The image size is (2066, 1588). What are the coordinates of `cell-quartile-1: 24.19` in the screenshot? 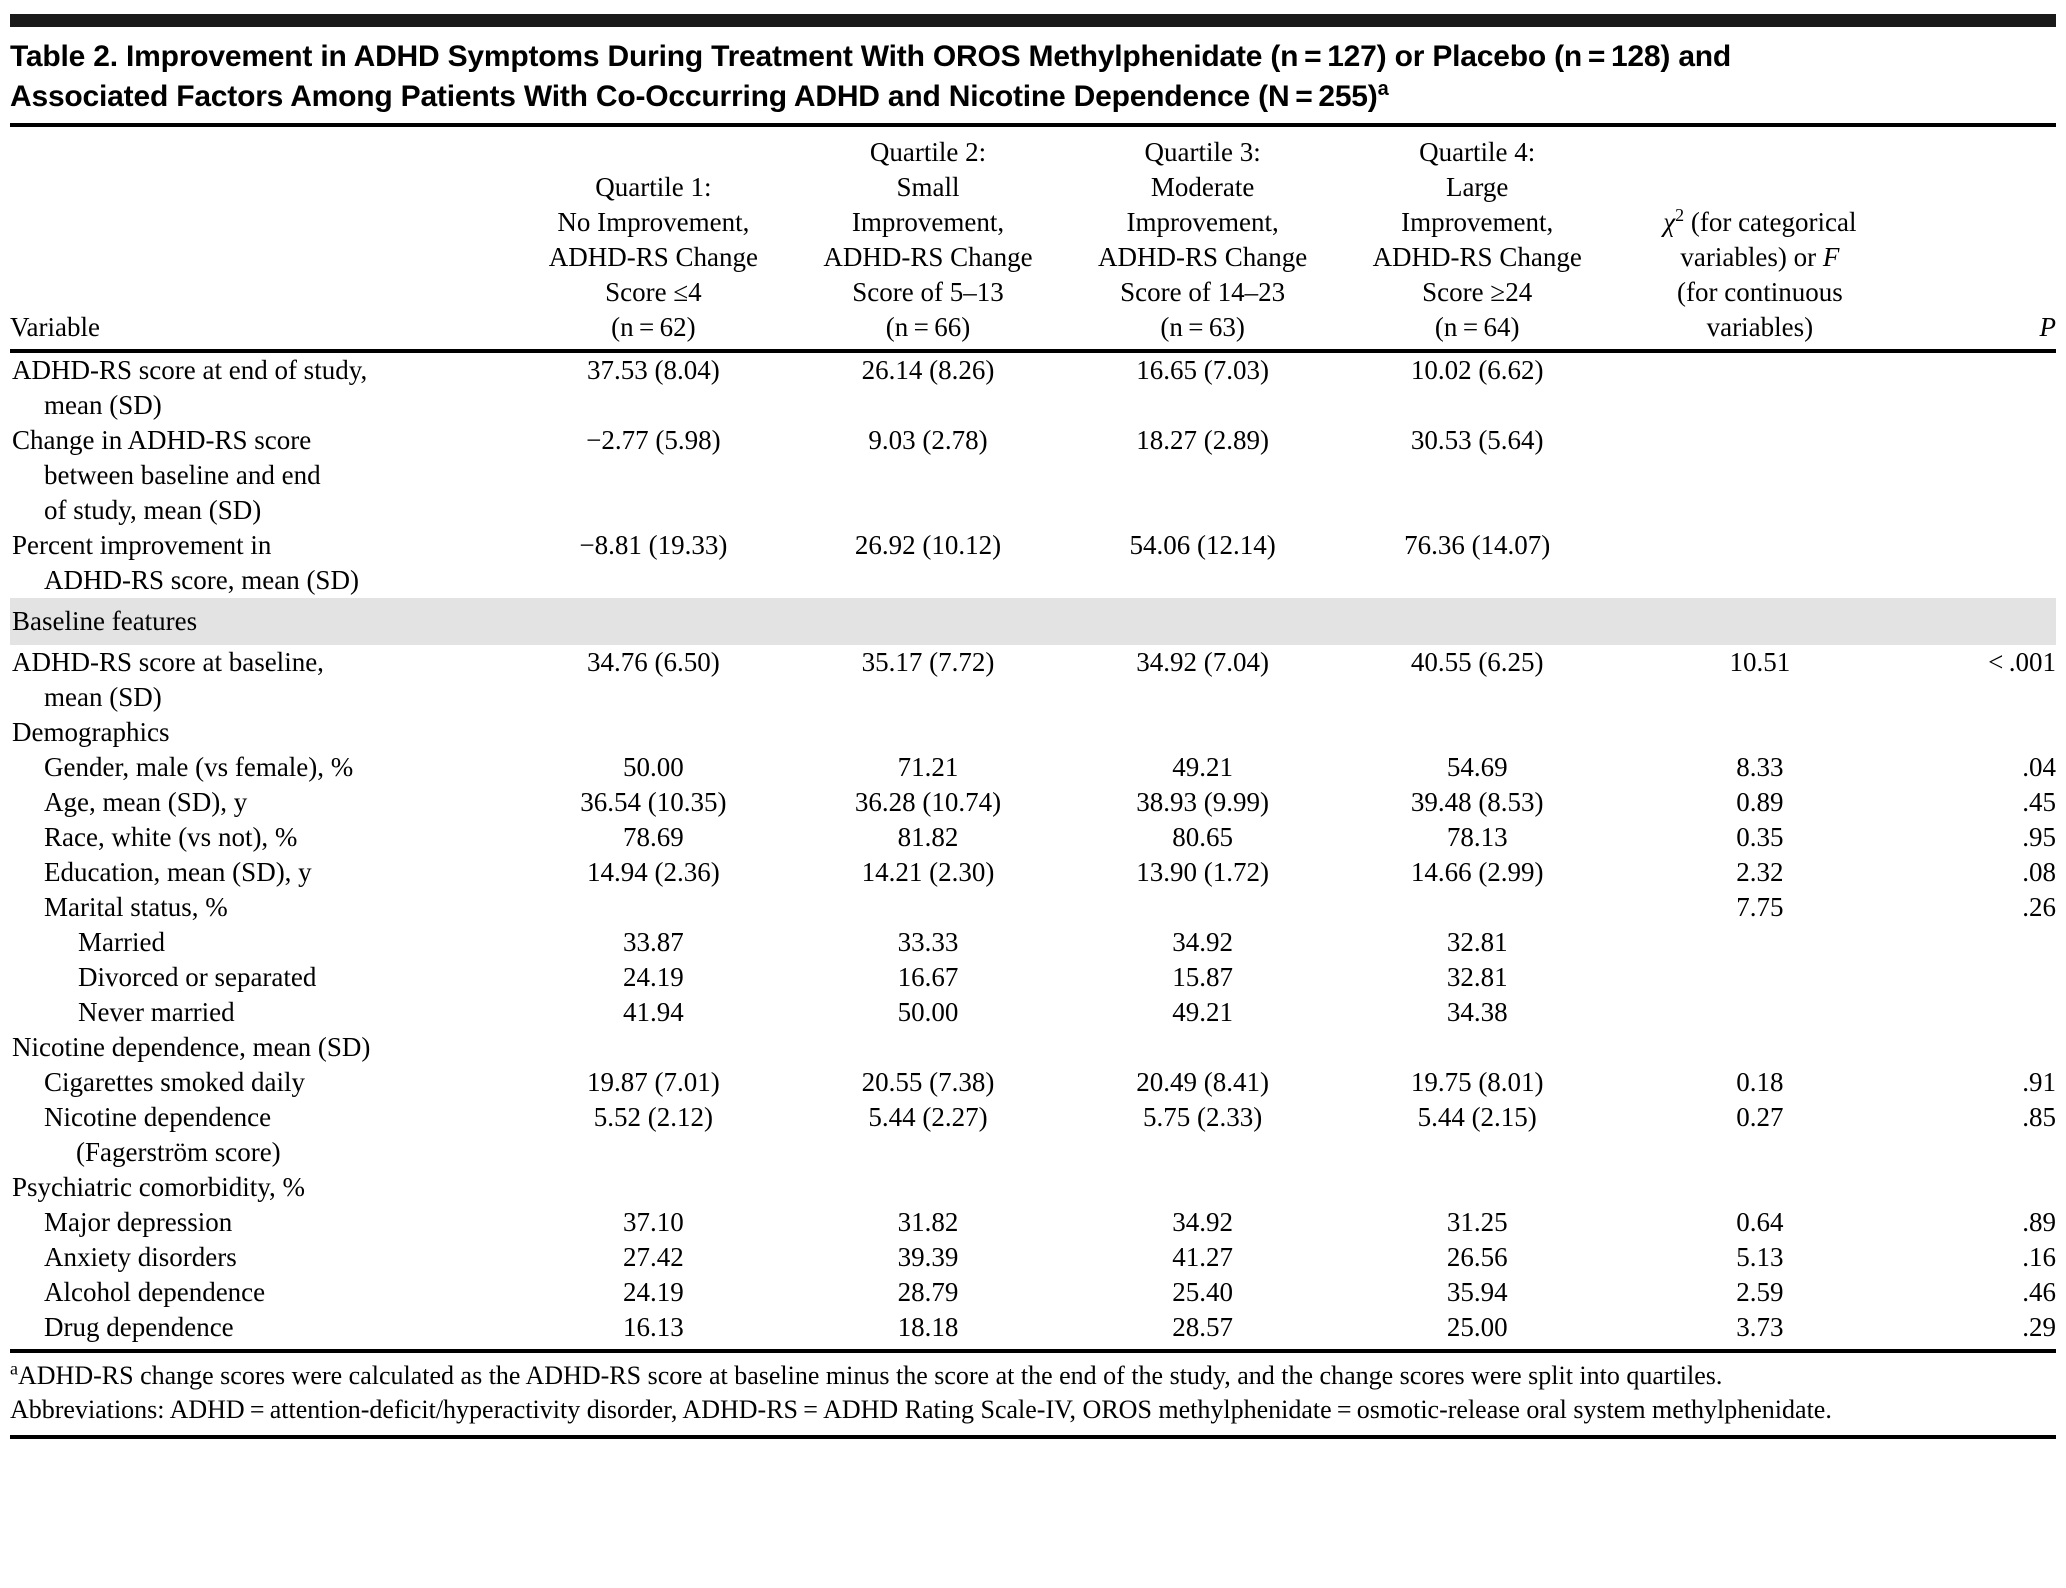 It's located at (653, 1292).